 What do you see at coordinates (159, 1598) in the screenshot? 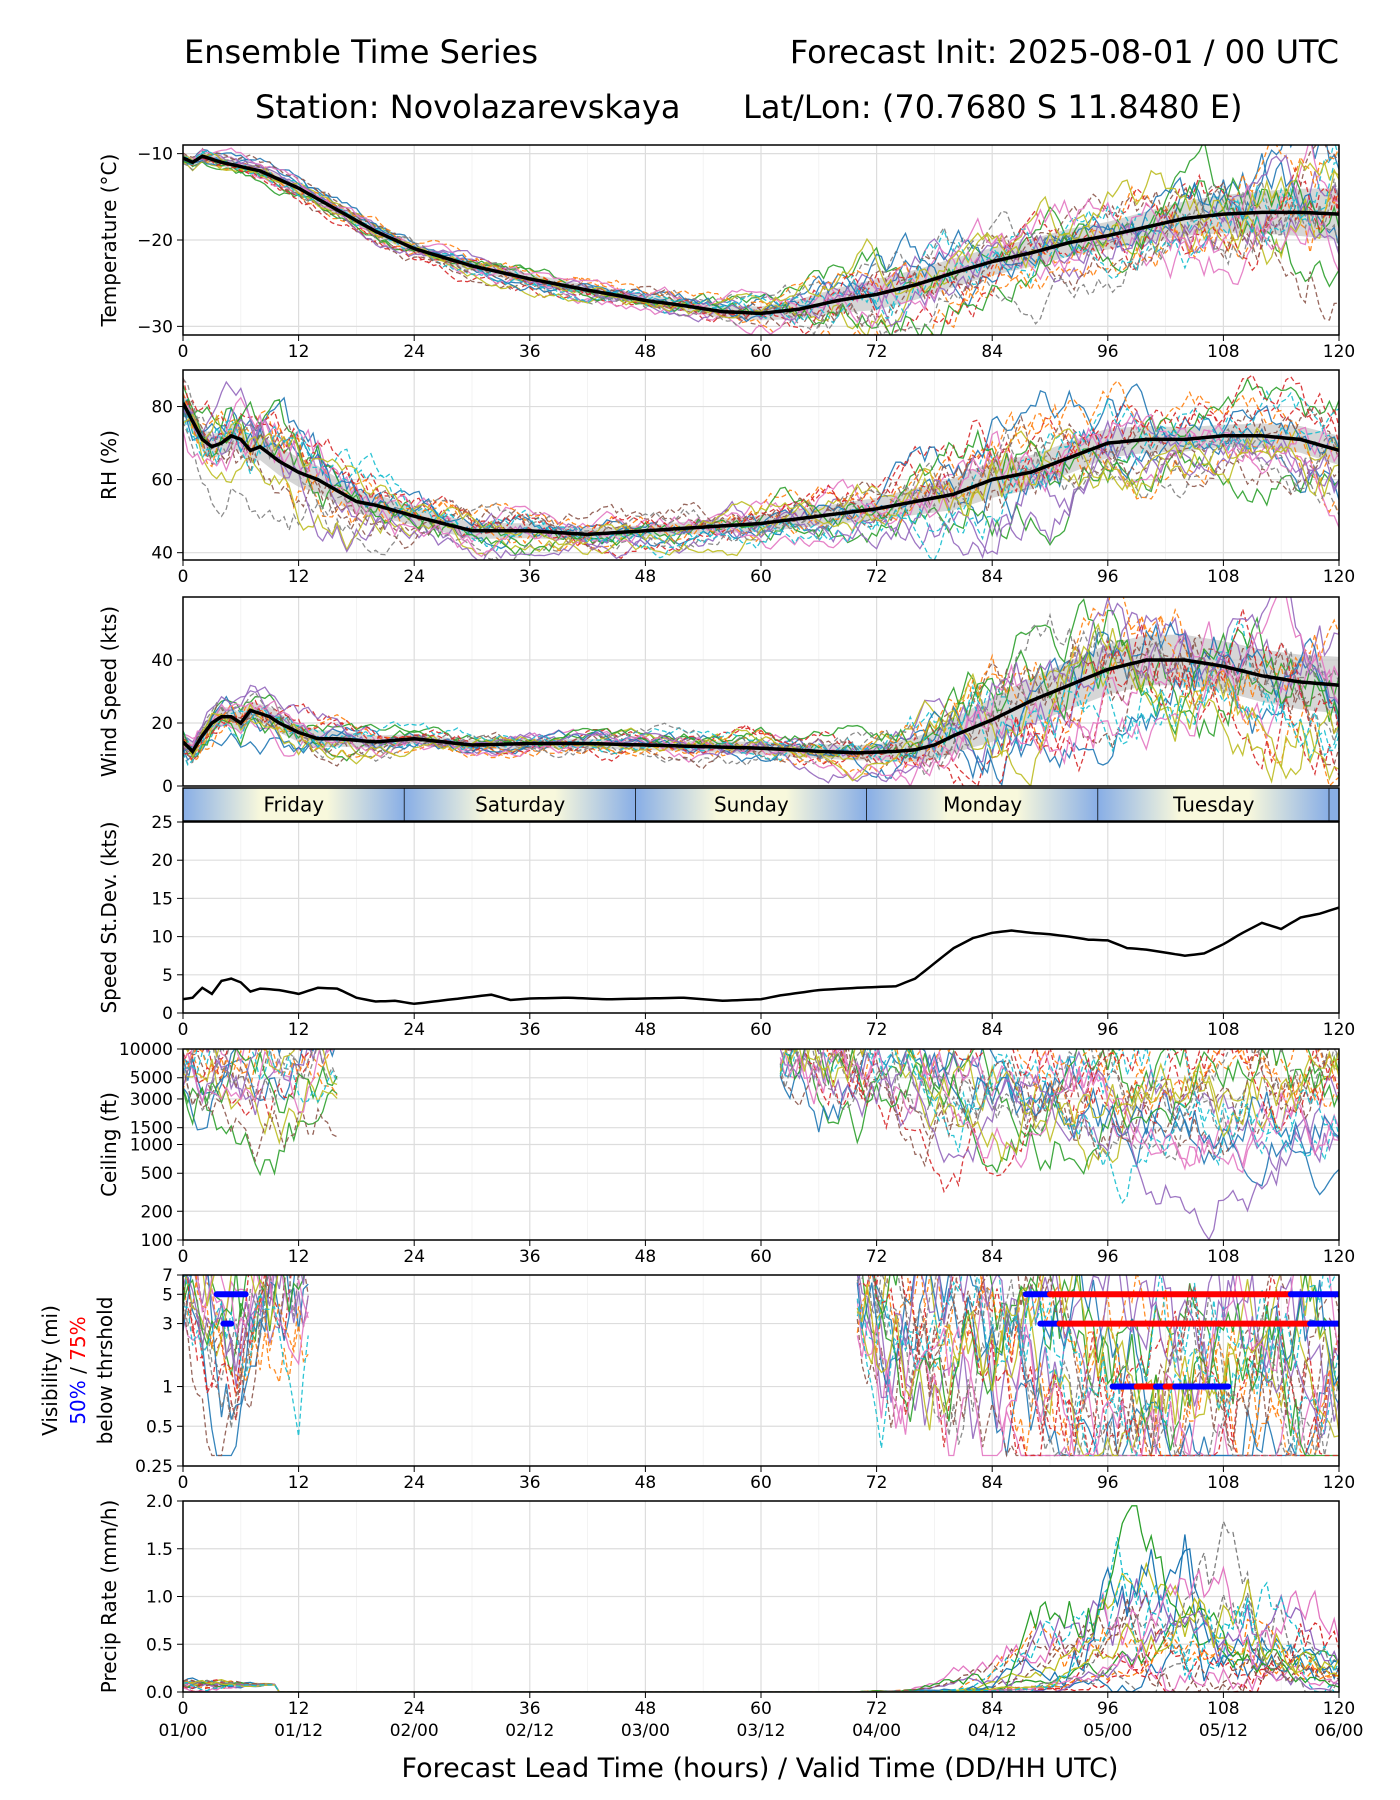
I see `y-tick-label: 1.0` at bounding box center [159, 1598].